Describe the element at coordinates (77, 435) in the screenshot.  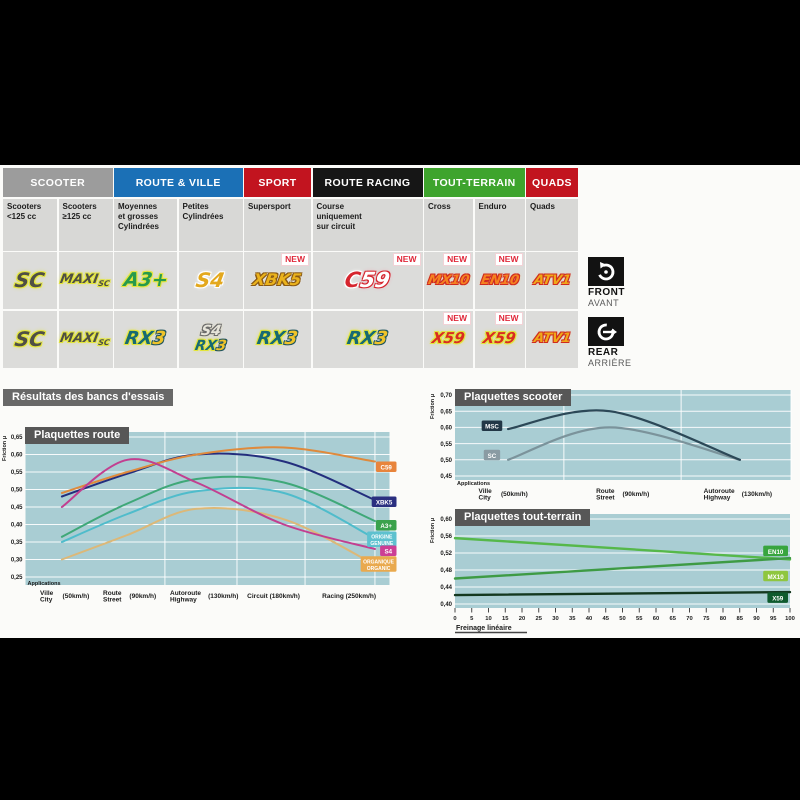
I see `route-chart-title: Plaquettes route` at that location.